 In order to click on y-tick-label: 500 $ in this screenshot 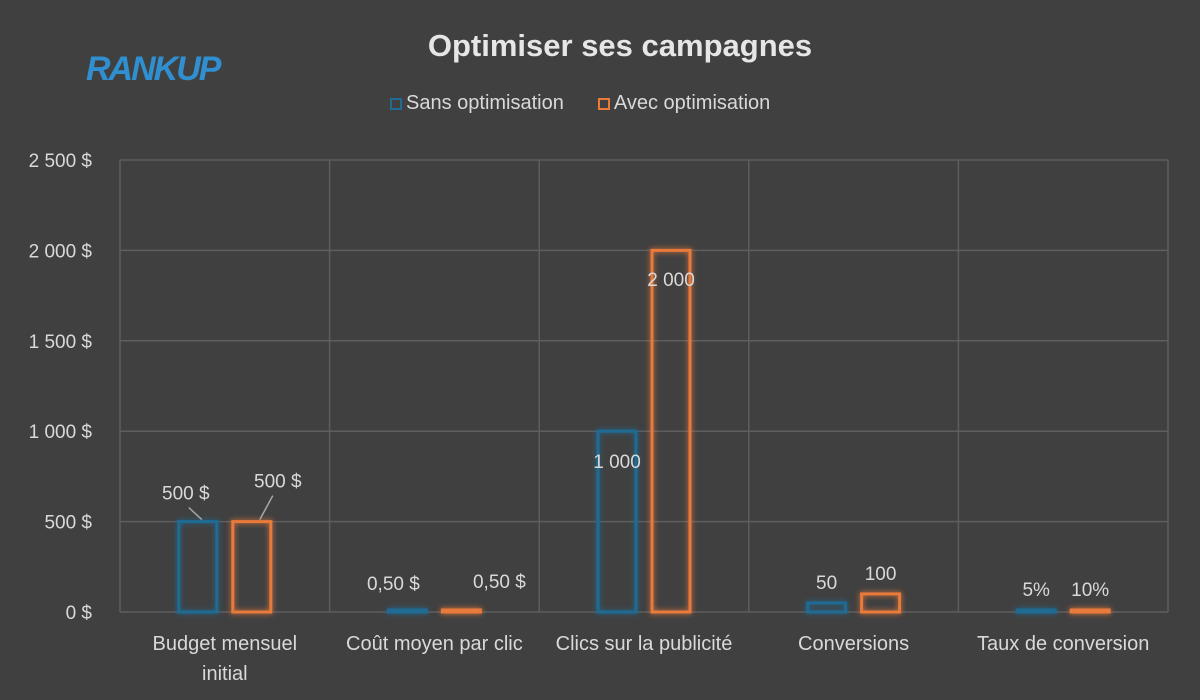, I will do `click(68, 523)`.